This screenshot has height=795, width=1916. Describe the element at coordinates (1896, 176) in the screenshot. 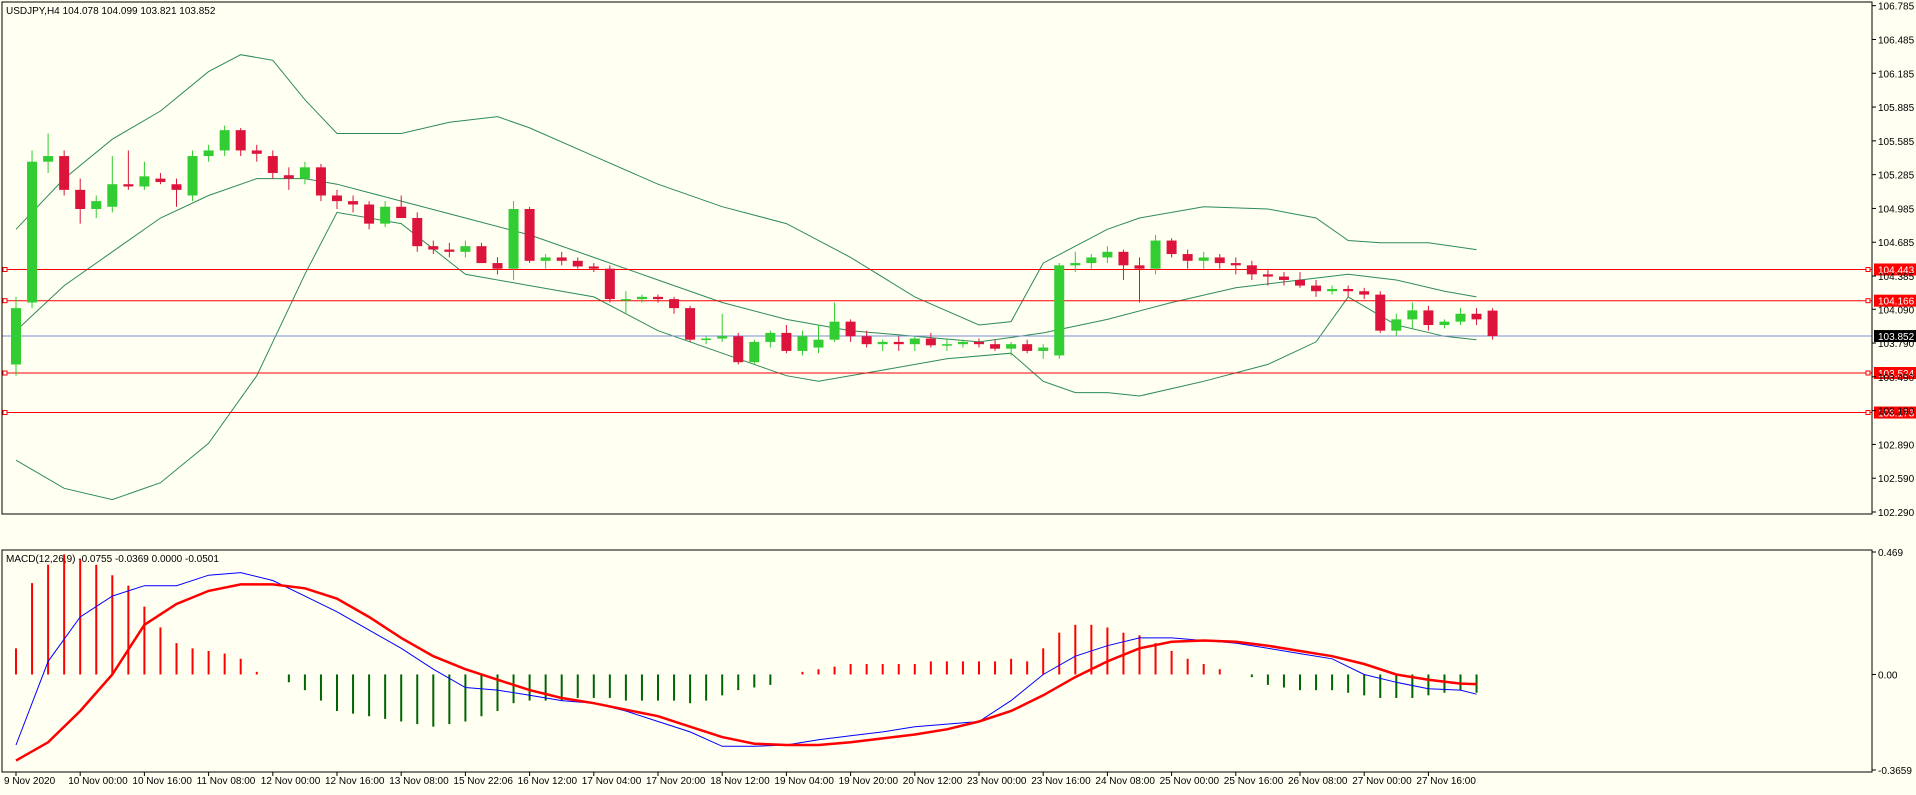

I see `price-tick-label: 105.285` at that location.